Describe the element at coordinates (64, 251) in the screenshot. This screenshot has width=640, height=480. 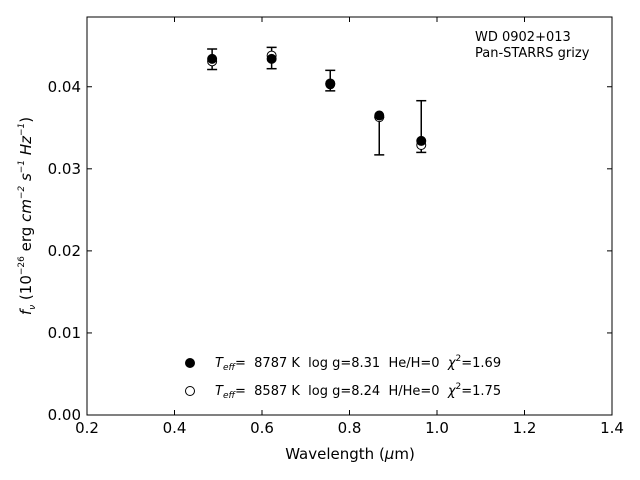
I see `y-tick-label: 0.02` at that location.